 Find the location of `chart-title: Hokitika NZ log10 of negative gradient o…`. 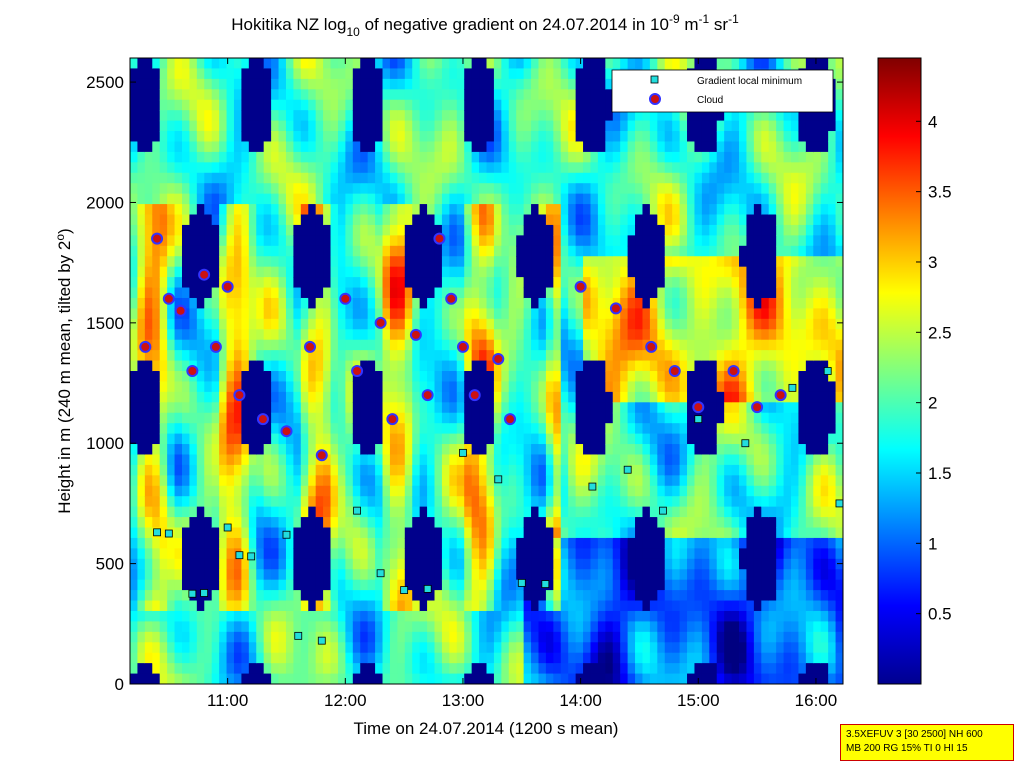

chart-title: Hokitika NZ log10 of negative gradient o… is located at coordinates (485, 25).